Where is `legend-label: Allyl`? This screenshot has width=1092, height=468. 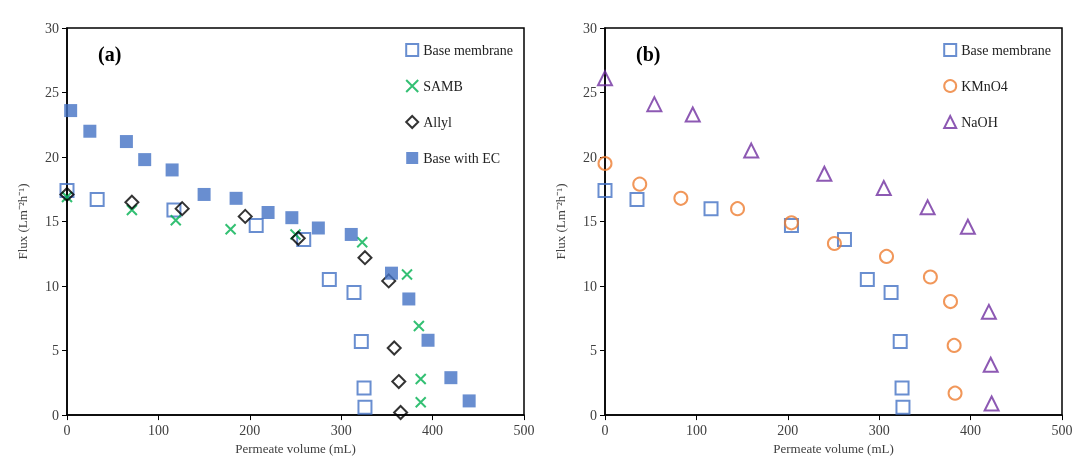
legend-label: Allyl is located at coordinates (438, 122).